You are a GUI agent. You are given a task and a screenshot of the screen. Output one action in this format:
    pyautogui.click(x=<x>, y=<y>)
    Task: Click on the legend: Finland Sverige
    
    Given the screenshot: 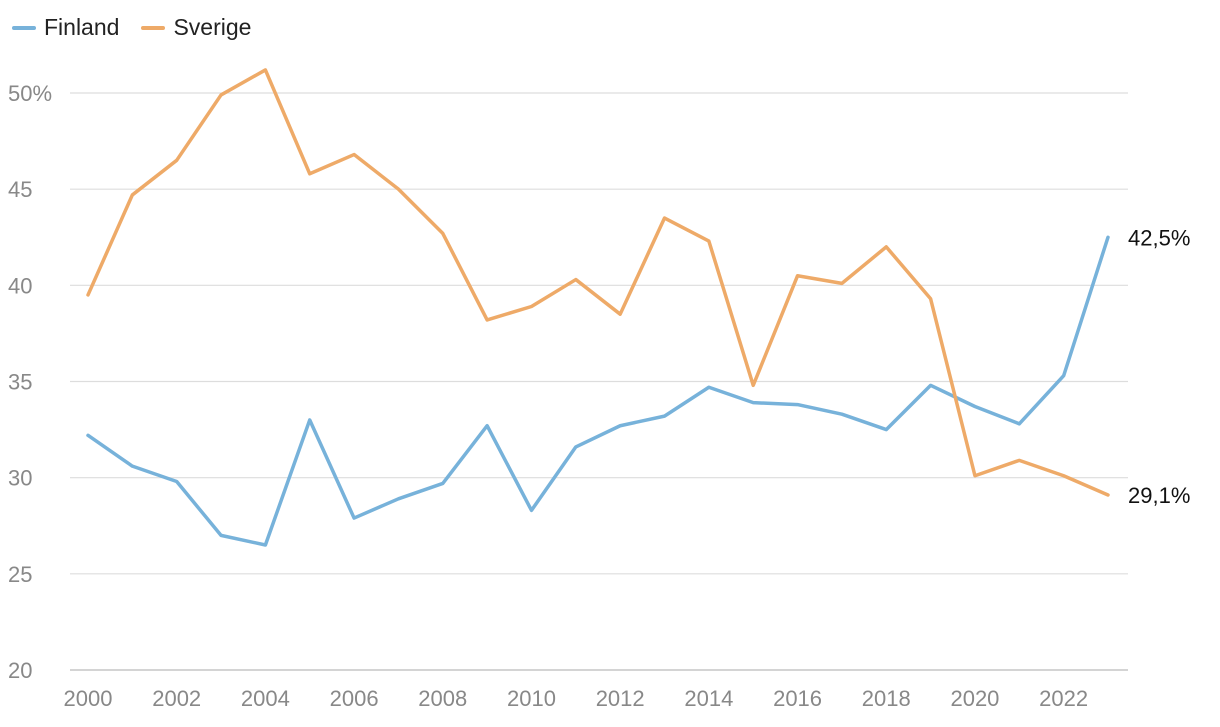 What is the action you would take?
    pyautogui.click(x=142, y=27)
    